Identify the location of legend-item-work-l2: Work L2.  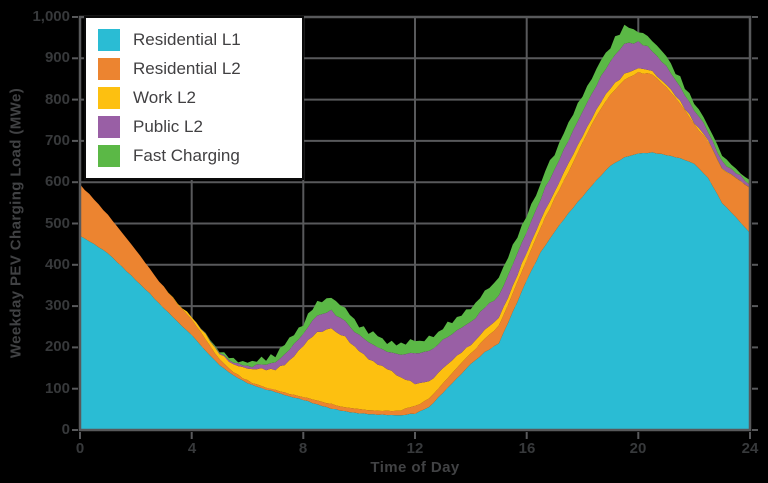
(194, 97).